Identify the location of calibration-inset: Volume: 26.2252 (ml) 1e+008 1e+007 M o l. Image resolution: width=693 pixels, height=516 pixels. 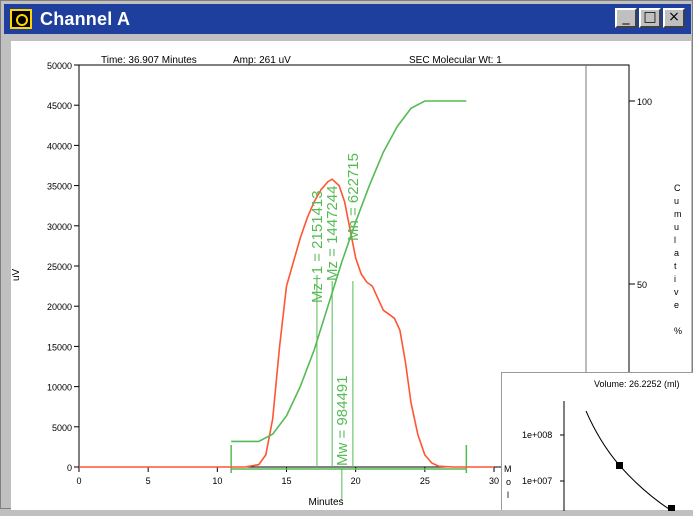
(597, 442).